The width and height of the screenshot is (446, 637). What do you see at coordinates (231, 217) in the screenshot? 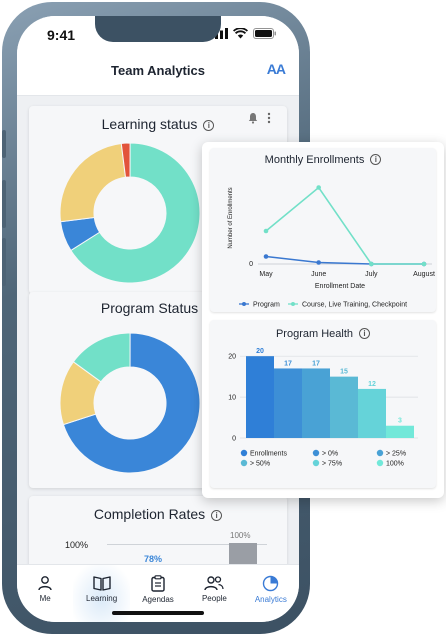
I see `y-axis-label: Number of Enrollments` at bounding box center [231, 217].